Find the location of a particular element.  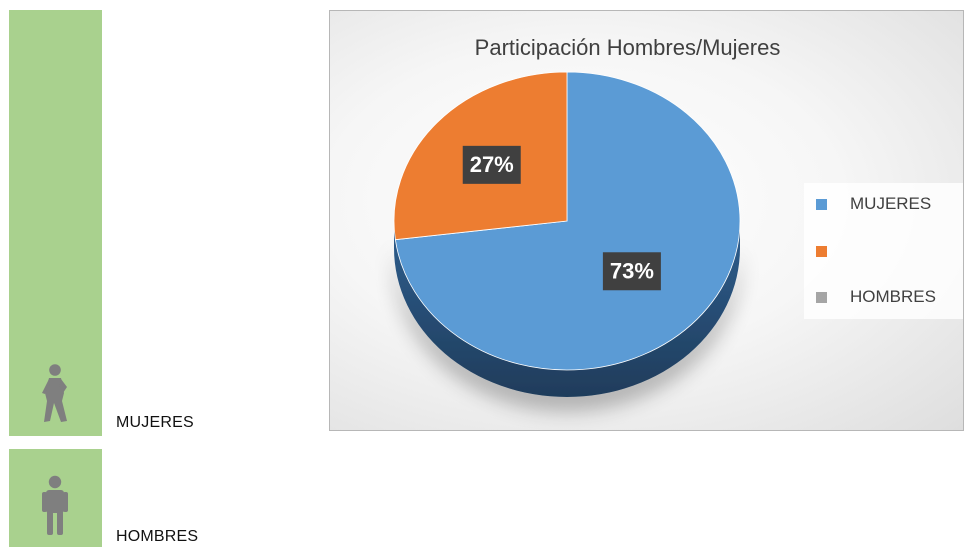

pie-label-orange-text: 27% is located at coordinates (492, 164).